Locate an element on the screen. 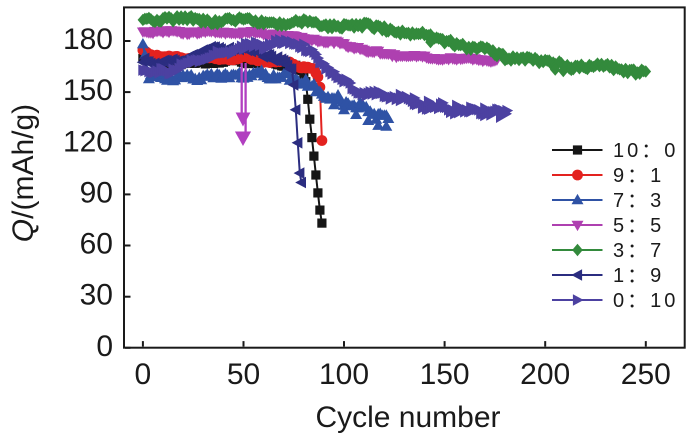  svg-text: 180 is located at coordinates (88, 39).